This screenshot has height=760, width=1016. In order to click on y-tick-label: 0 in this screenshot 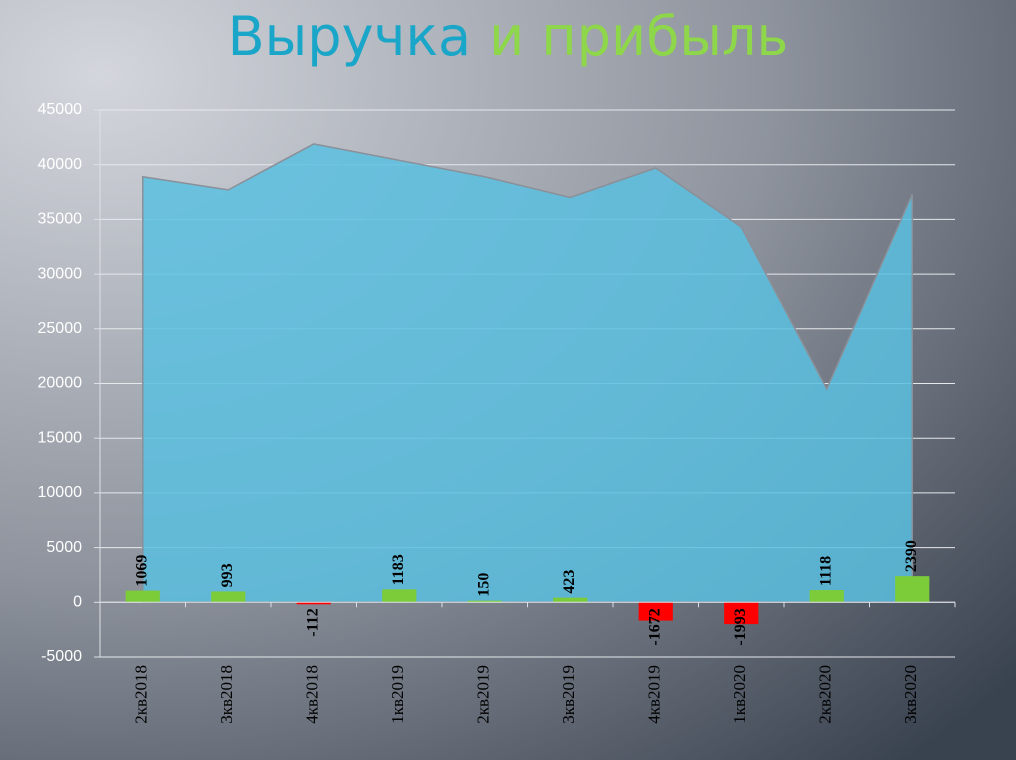, I will do `click(77, 602)`.